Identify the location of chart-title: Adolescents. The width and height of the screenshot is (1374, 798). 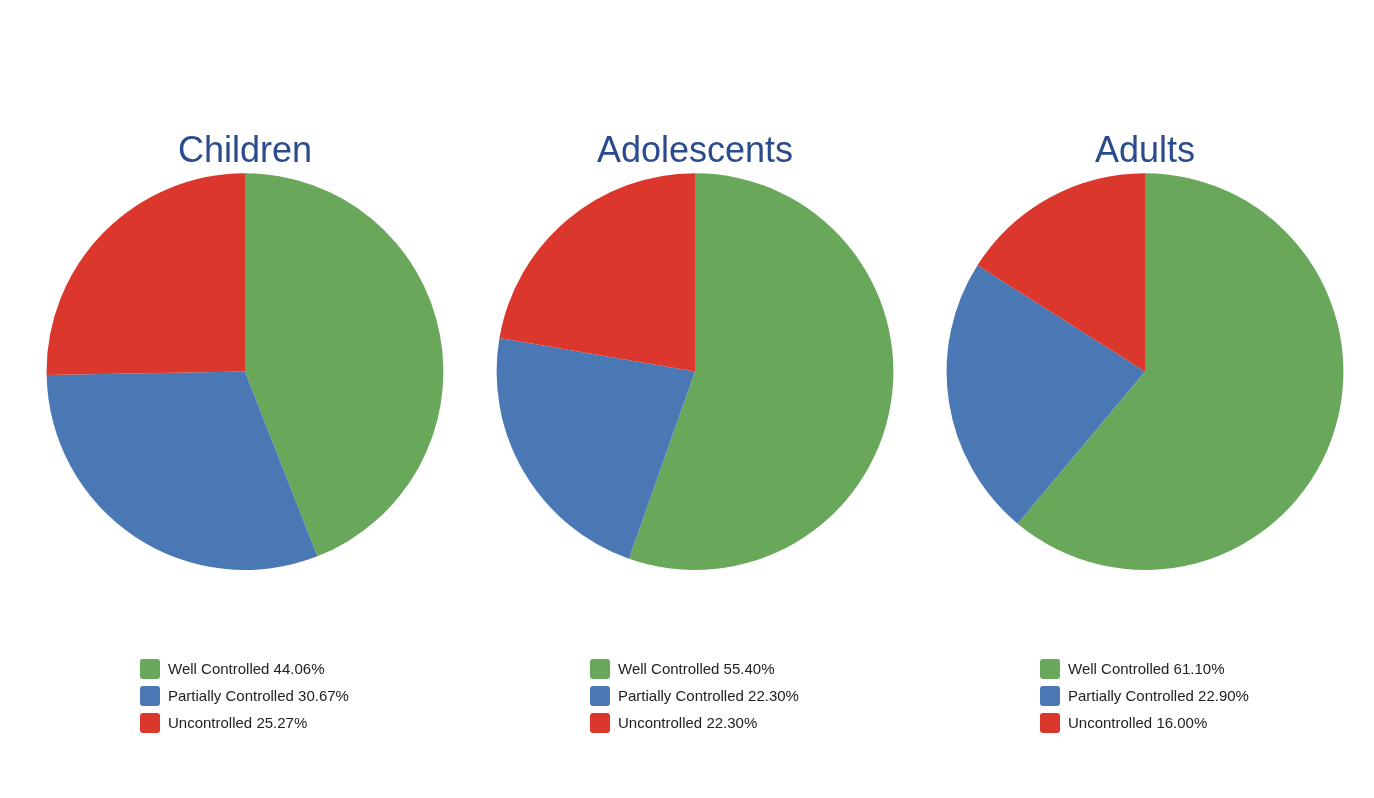
(695, 149).